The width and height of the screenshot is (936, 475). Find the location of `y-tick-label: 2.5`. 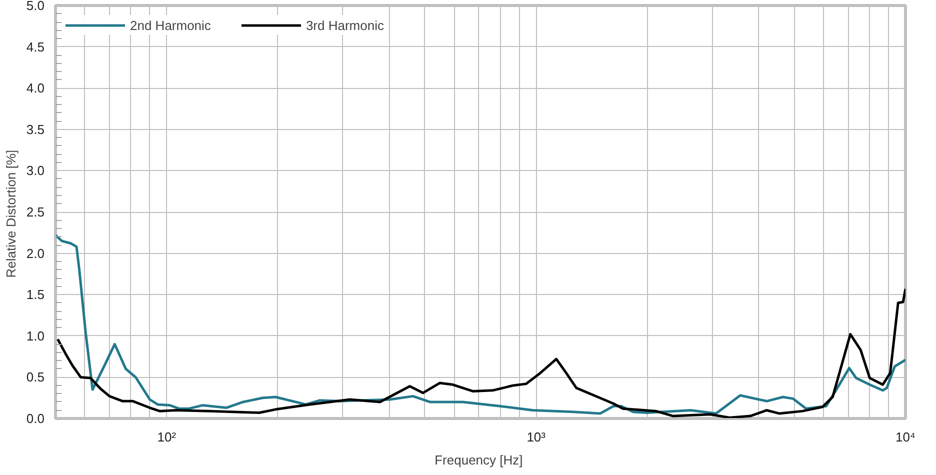

y-tick-label: 2.5 is located at coordinates (35, 212).